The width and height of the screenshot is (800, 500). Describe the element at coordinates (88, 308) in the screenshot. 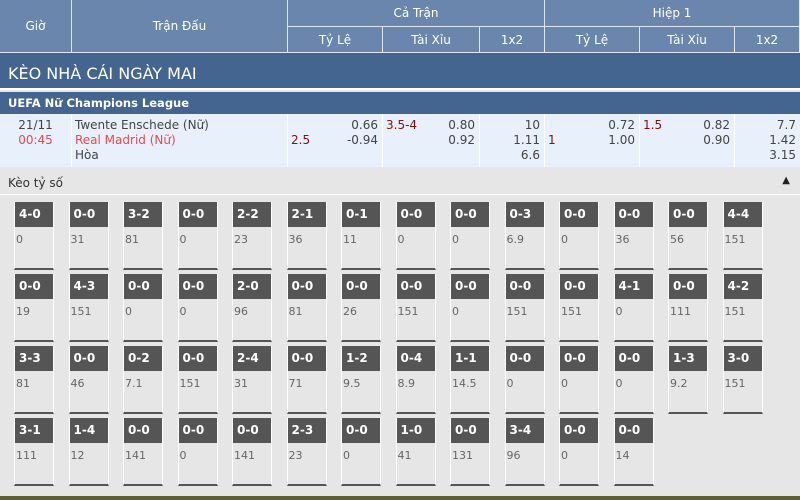

I see `score-cell: 4-3 151` at that location.